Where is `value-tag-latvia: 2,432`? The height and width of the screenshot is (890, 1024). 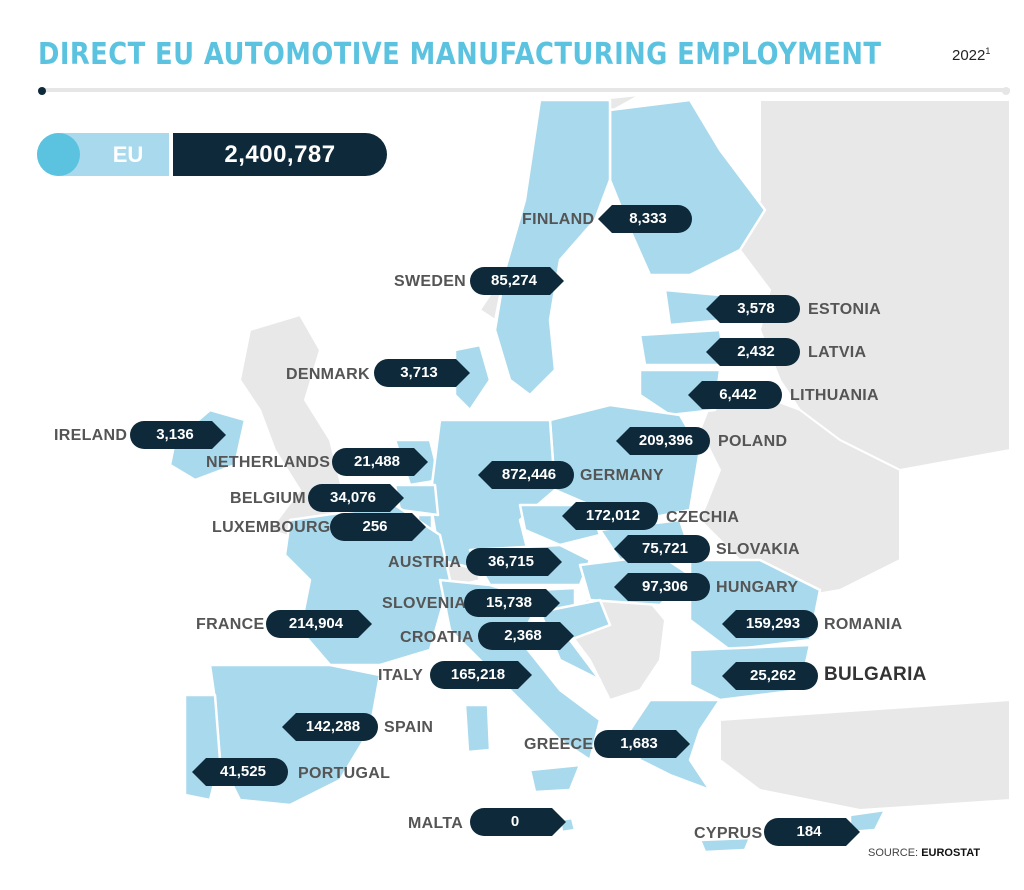 value-tag-latvia: 2,432 is located at coordinates (753, 352).